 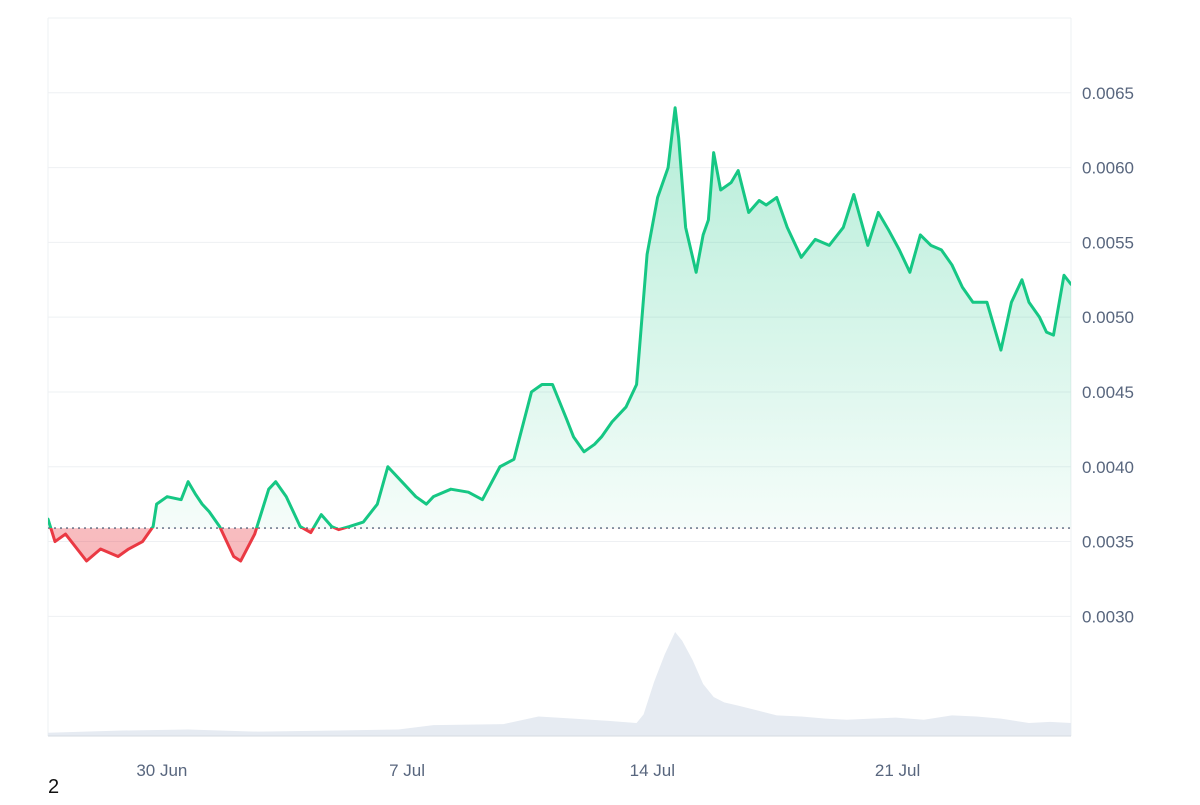 I want to click on y-tick-label: 0.0050, so click(x=1108, y=317).